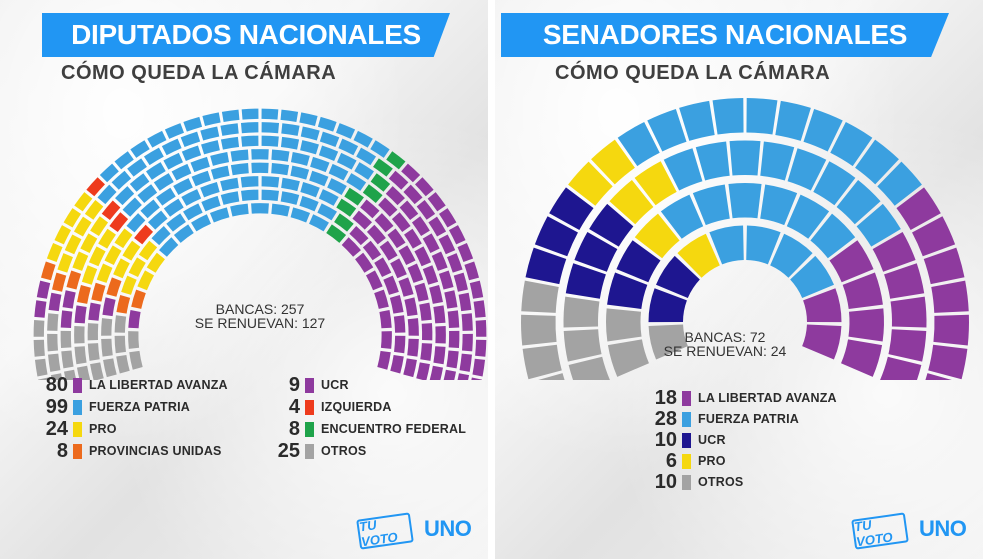  What do you see at coordinates (712, 461) in the screenshot?
I see `legend-label: PRO` at bounding box center [712, 461].